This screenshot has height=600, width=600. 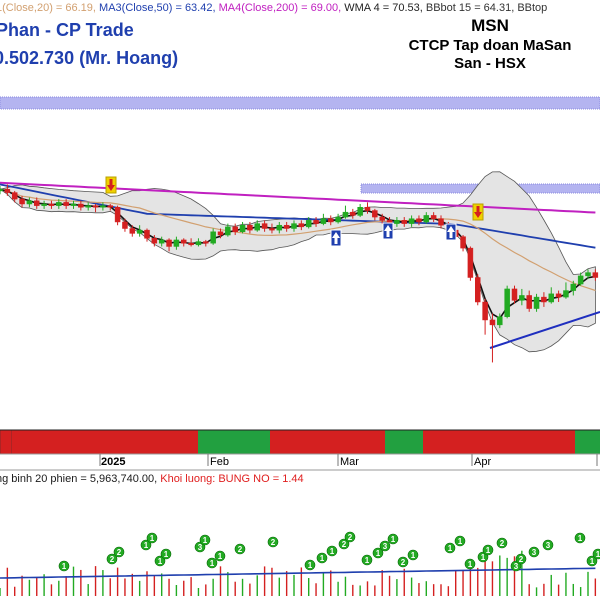 I want to click on trend-strip, so click(x=300, y=442).